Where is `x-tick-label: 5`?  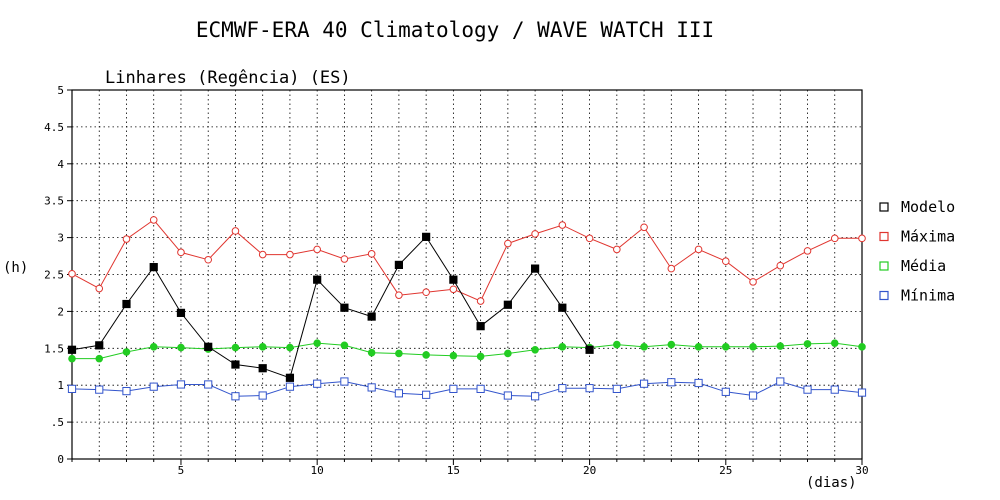
x-tick-label: 5 is located at coordinates (181, 470).